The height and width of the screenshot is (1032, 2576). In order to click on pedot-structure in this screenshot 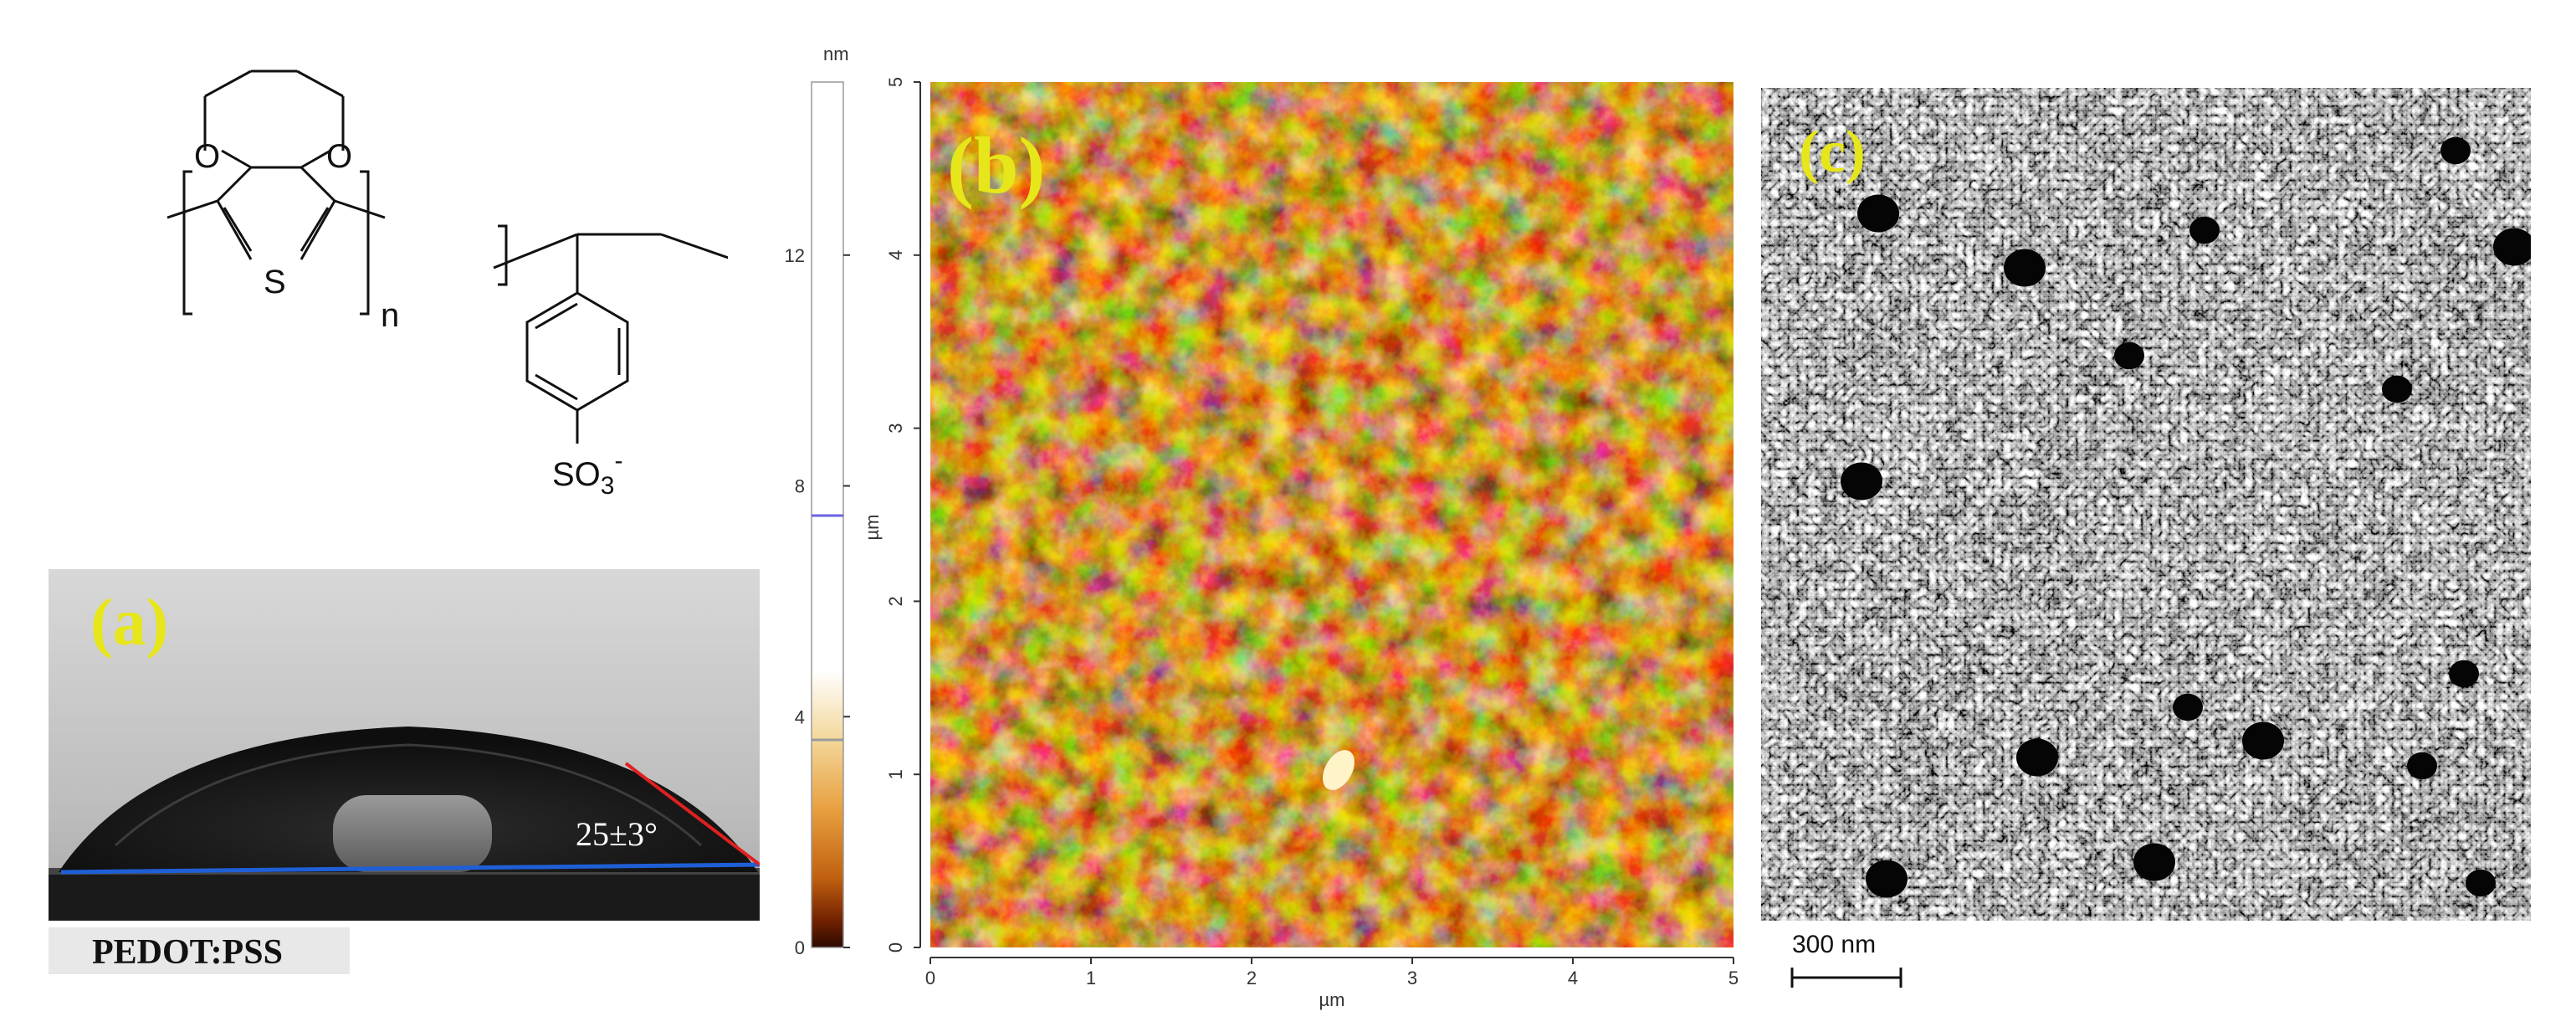, I will do `click(276, 192)`.